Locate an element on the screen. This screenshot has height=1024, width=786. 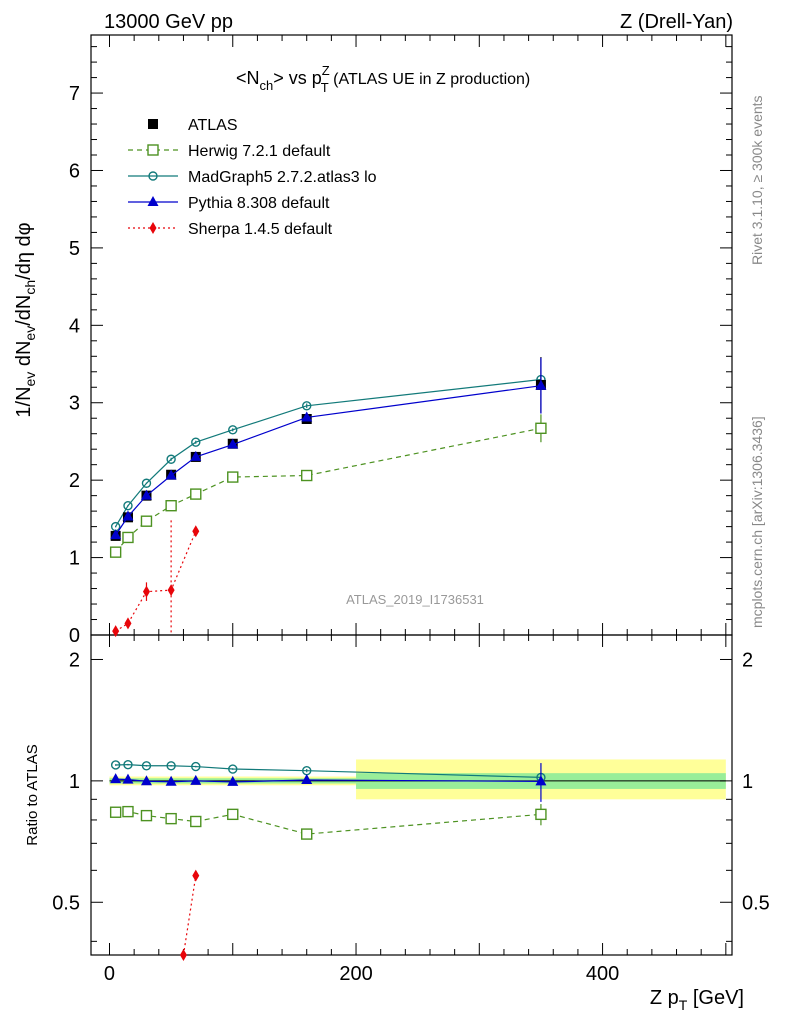
ratio-series-1-line is located at coordinates (328, 771).